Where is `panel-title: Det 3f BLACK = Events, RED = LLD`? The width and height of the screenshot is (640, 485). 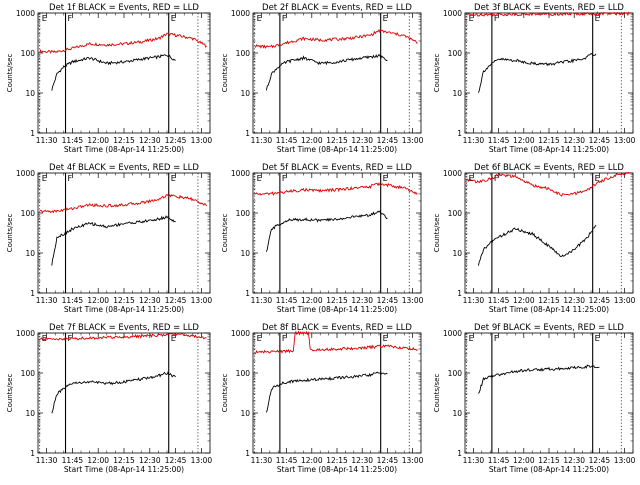
panel-title: Det 3f BLACK = Events, RED = LLD is located at coordinates (549, 8).